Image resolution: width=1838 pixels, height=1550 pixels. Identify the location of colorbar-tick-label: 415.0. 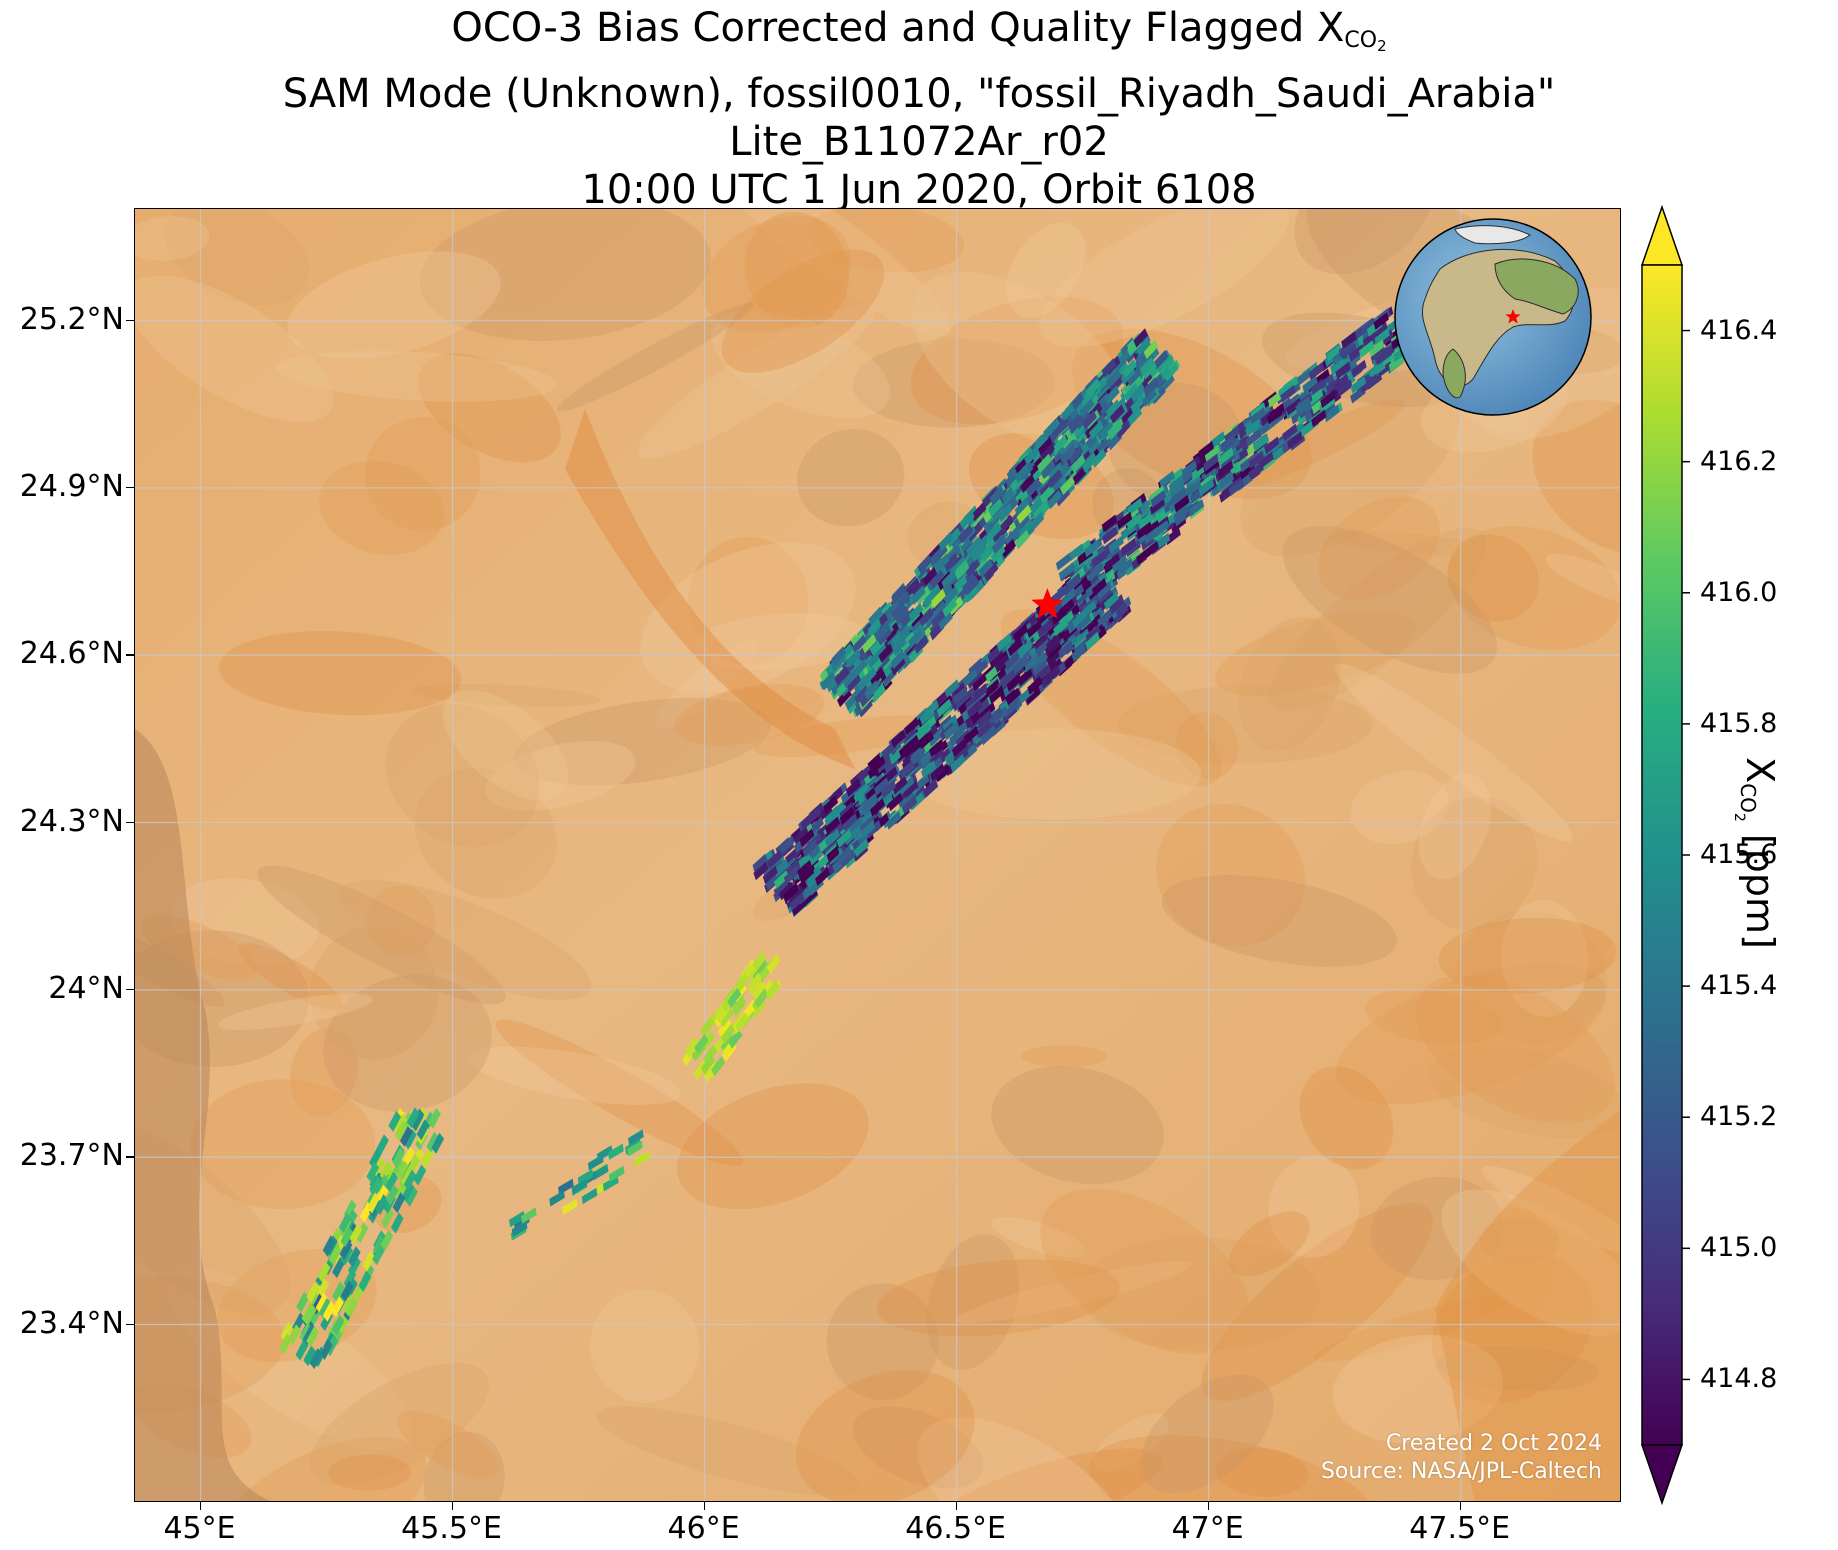
(1739, 1248).